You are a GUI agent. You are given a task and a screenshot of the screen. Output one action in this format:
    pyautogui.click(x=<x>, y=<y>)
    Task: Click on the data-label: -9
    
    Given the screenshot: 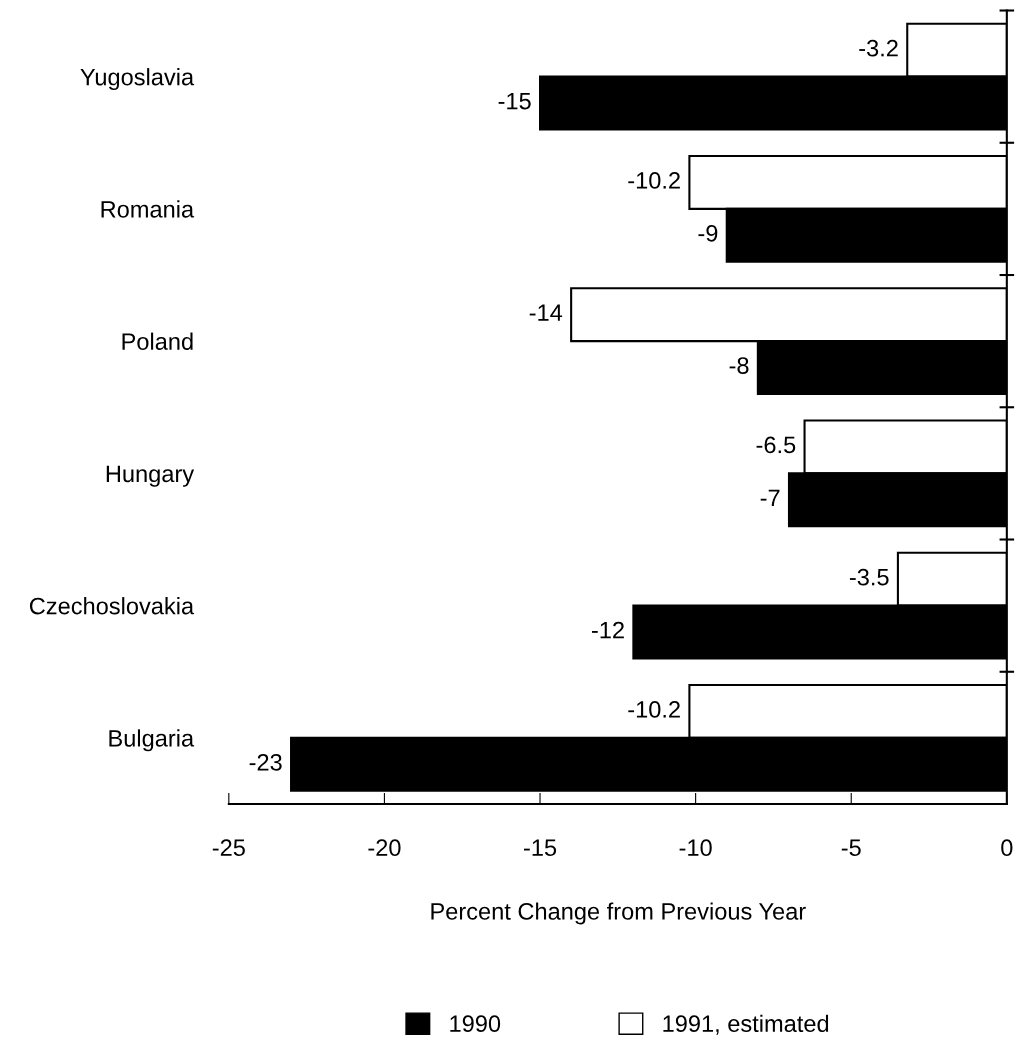 What is the action you would take?
    pyautogui.click(x=708, y=233)
    